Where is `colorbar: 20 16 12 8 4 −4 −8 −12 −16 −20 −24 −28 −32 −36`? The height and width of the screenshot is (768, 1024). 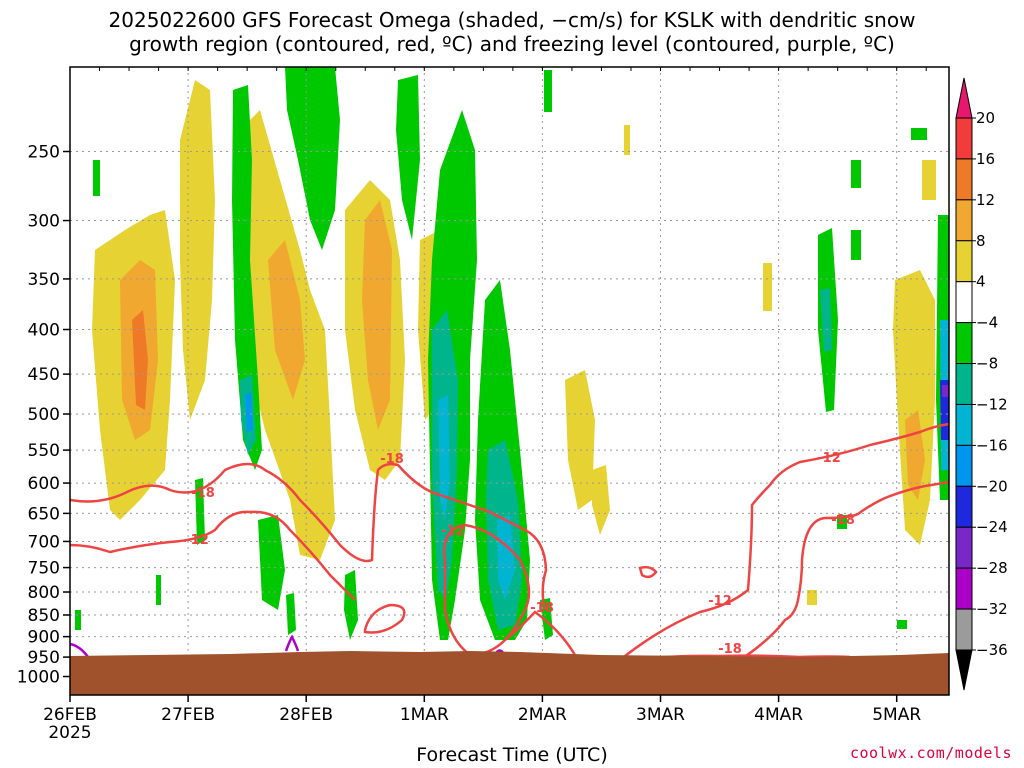 colorbar: 20 16 12 8 4 −4 −8 −12 −16 −20 −24 −28 −32 −36 is located at coordinates (981, 384).